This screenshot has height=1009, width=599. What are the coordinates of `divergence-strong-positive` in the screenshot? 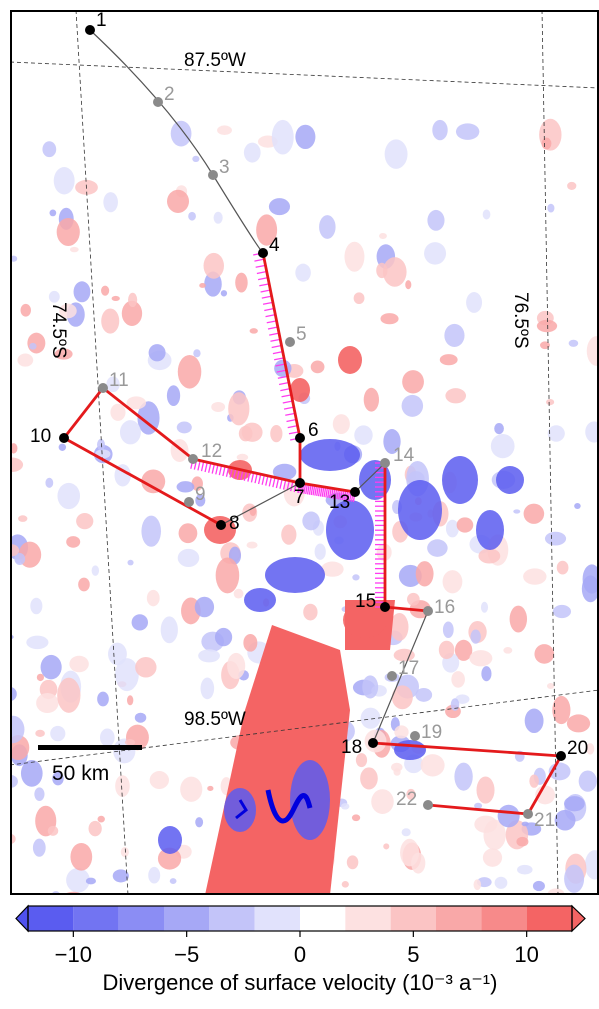 It's located at (350, 360).